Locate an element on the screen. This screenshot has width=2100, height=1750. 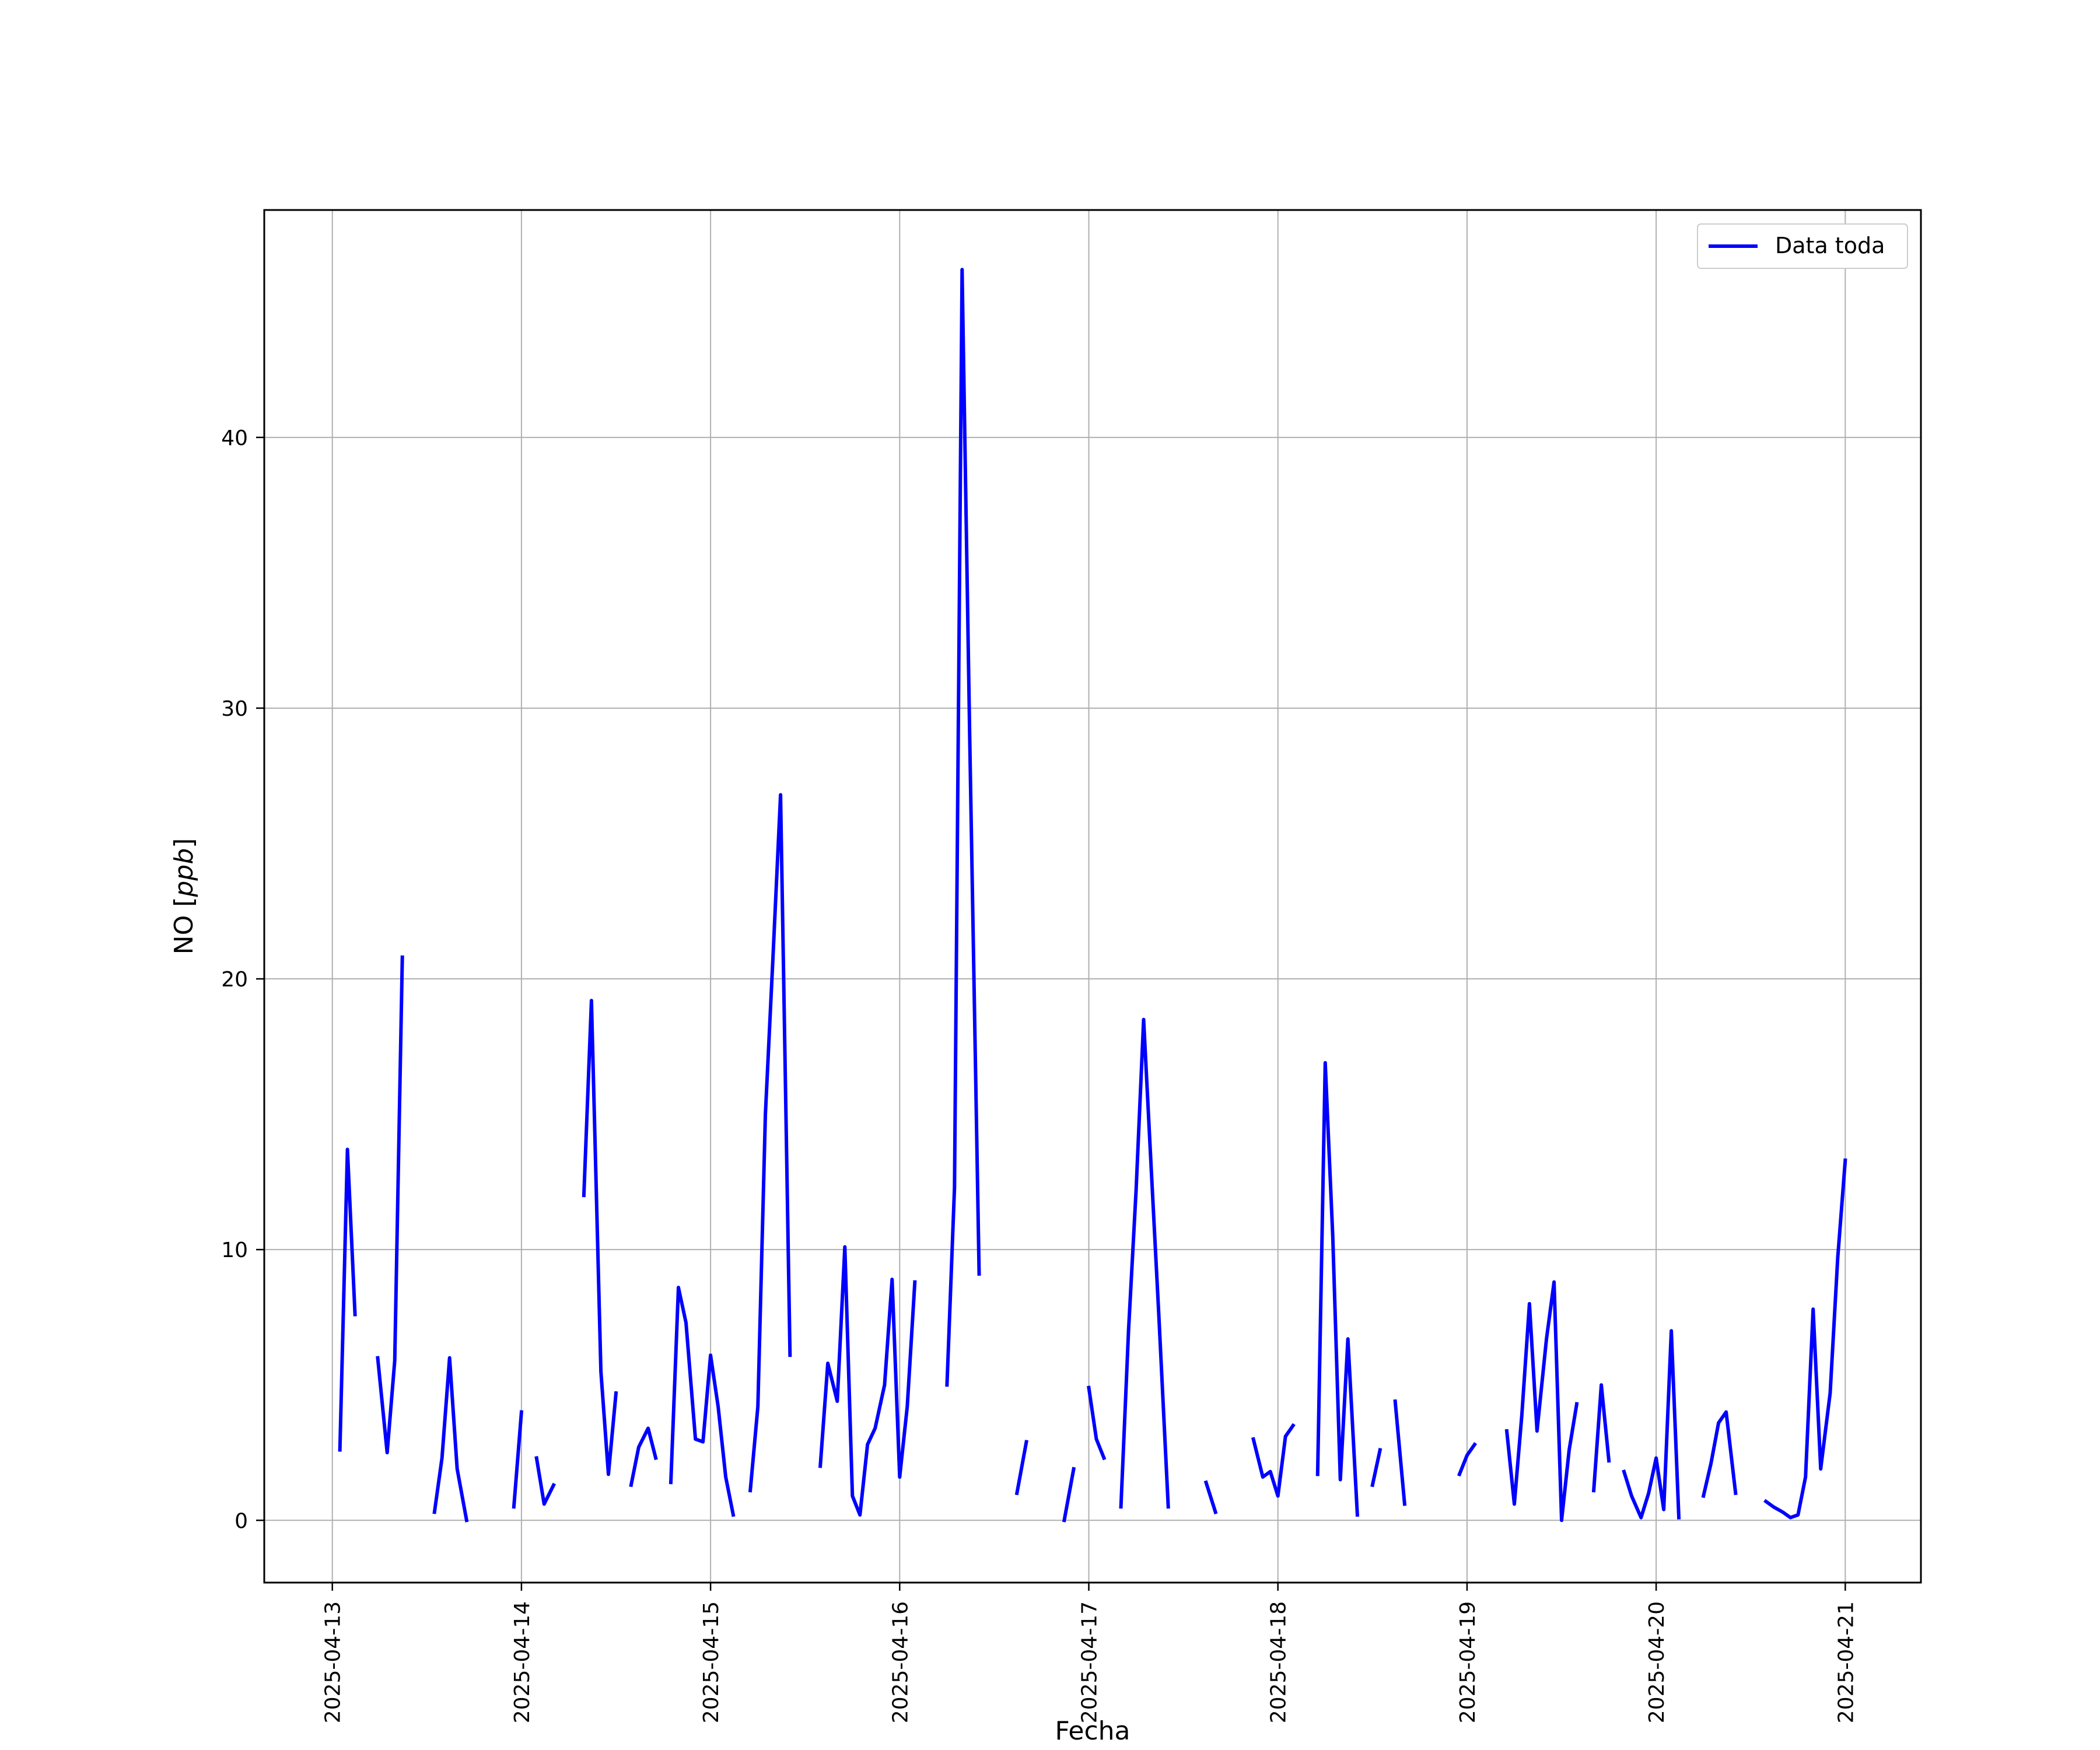
x-tick-label: 2025-04-21 is located at coordinates (1846, 1662).